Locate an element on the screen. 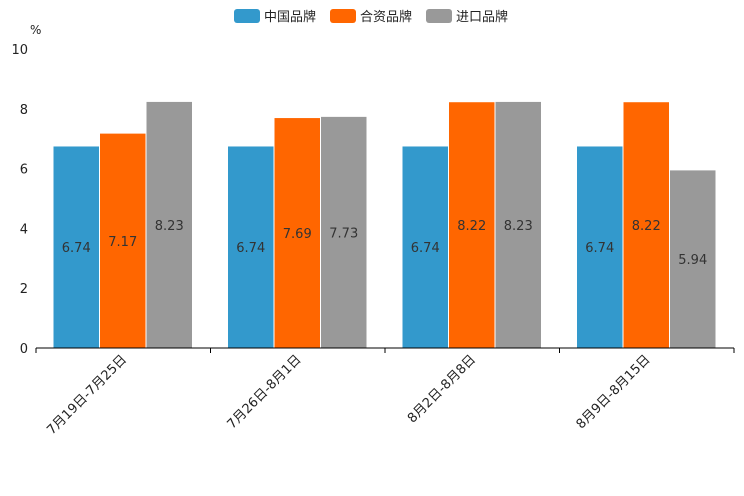 Image resolution: width=744 pixels, height=496 pixels. bar-data-label: 5.94 is located at coordinates (692, 260).